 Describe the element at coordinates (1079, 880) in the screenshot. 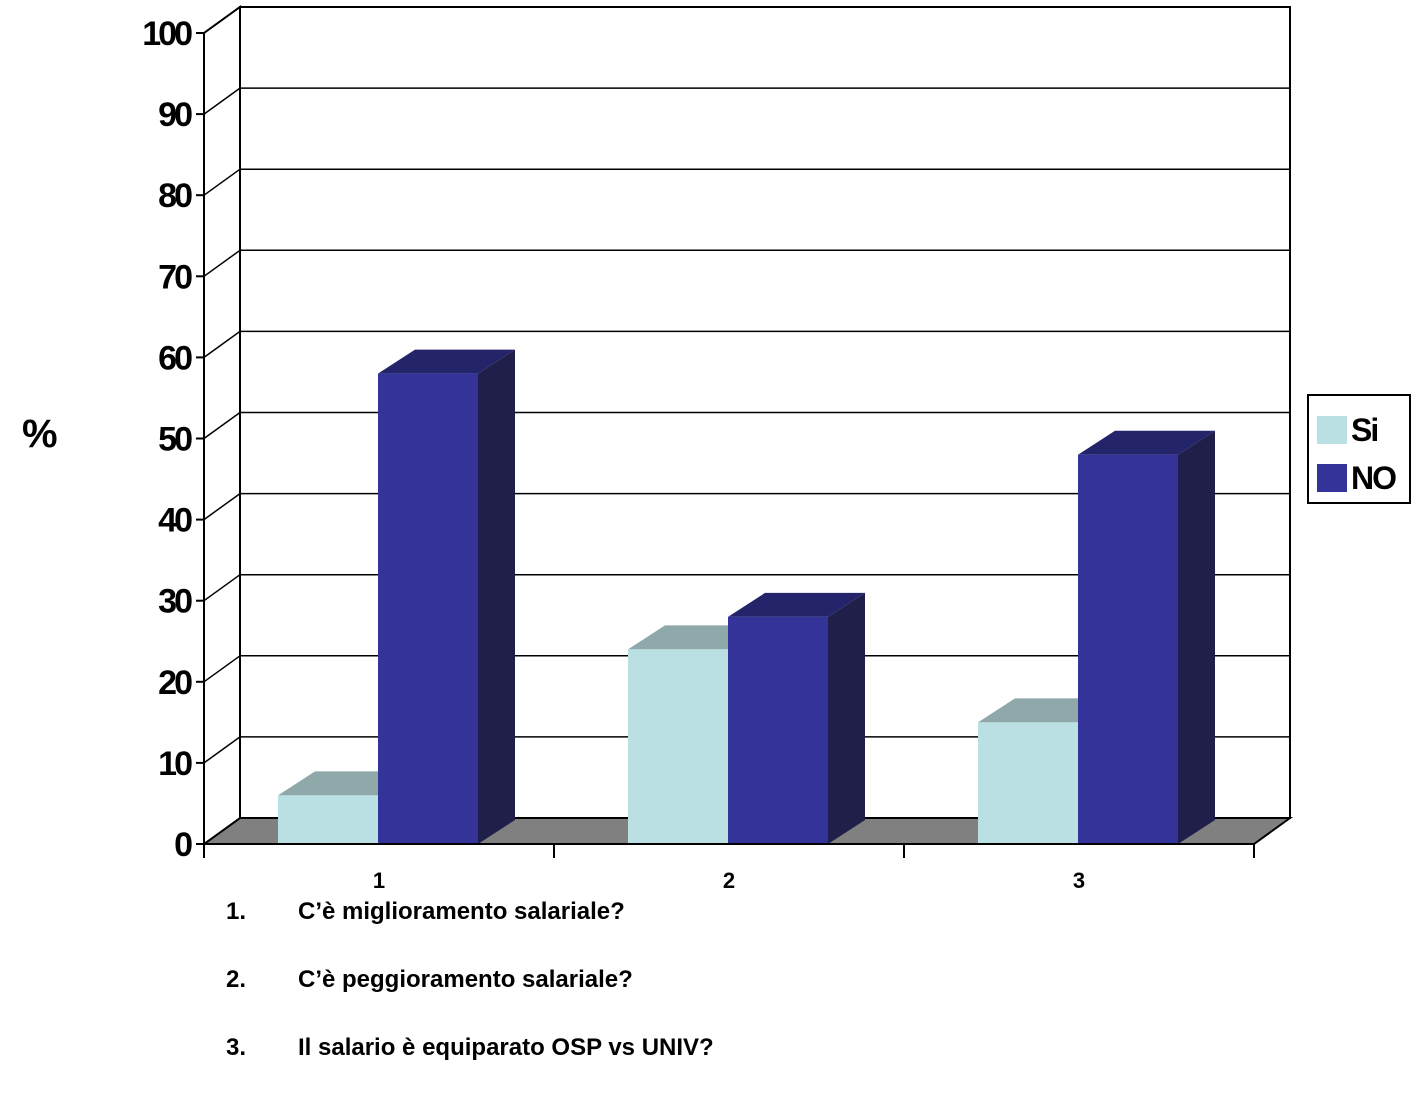

I see `x-tick-label: 3` at that location.